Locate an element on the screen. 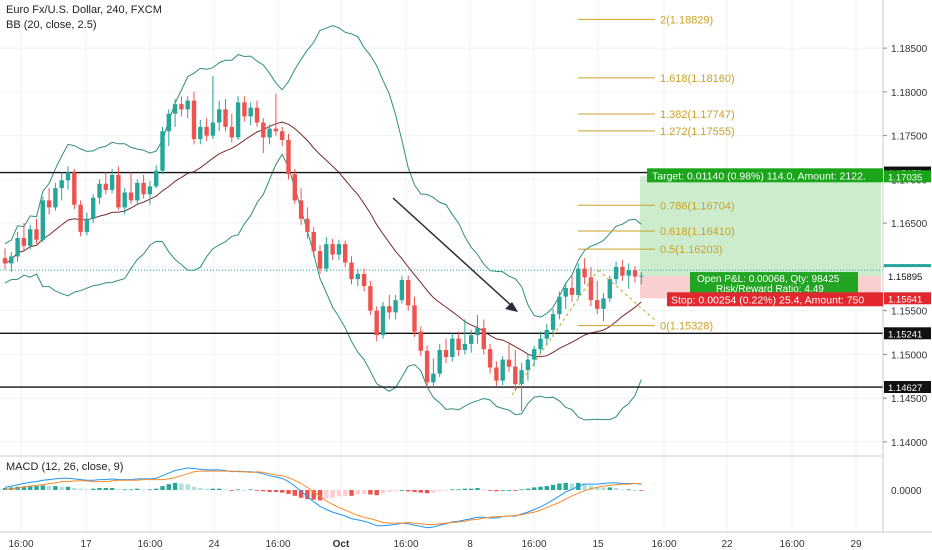 This screenshot has height=550, width=932. fib-level-label: 0(1.15328) is located at coordinates (686, 327).